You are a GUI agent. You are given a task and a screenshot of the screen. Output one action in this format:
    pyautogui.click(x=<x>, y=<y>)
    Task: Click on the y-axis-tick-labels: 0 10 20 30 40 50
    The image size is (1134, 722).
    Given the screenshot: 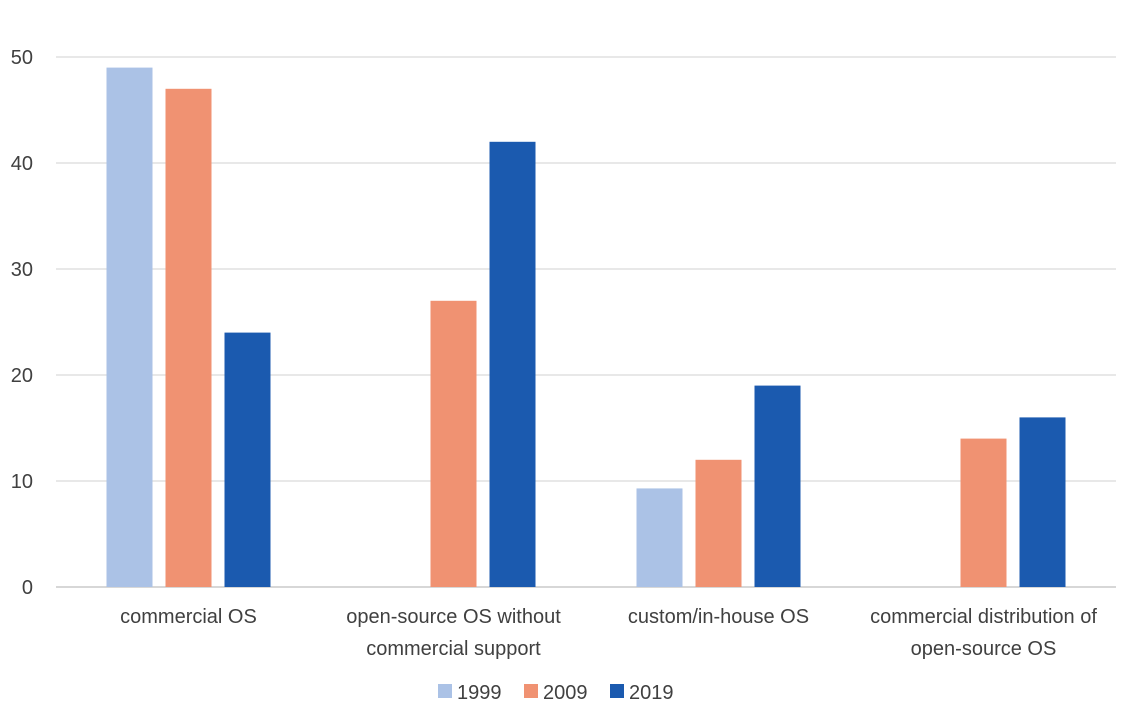 What is the action you would take?
    pyautogui.click(x=22, y=323)
    